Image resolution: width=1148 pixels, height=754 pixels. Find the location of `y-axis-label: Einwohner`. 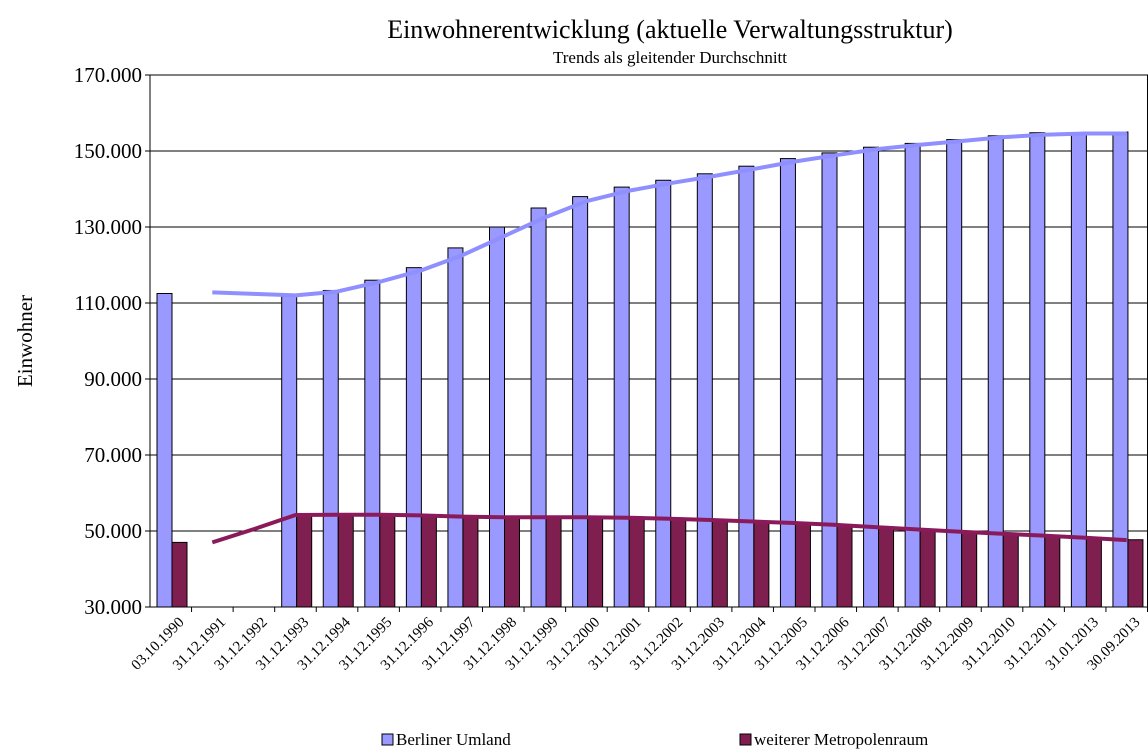

y-axis-label: Einwohner is located at coordinates (25, 341).